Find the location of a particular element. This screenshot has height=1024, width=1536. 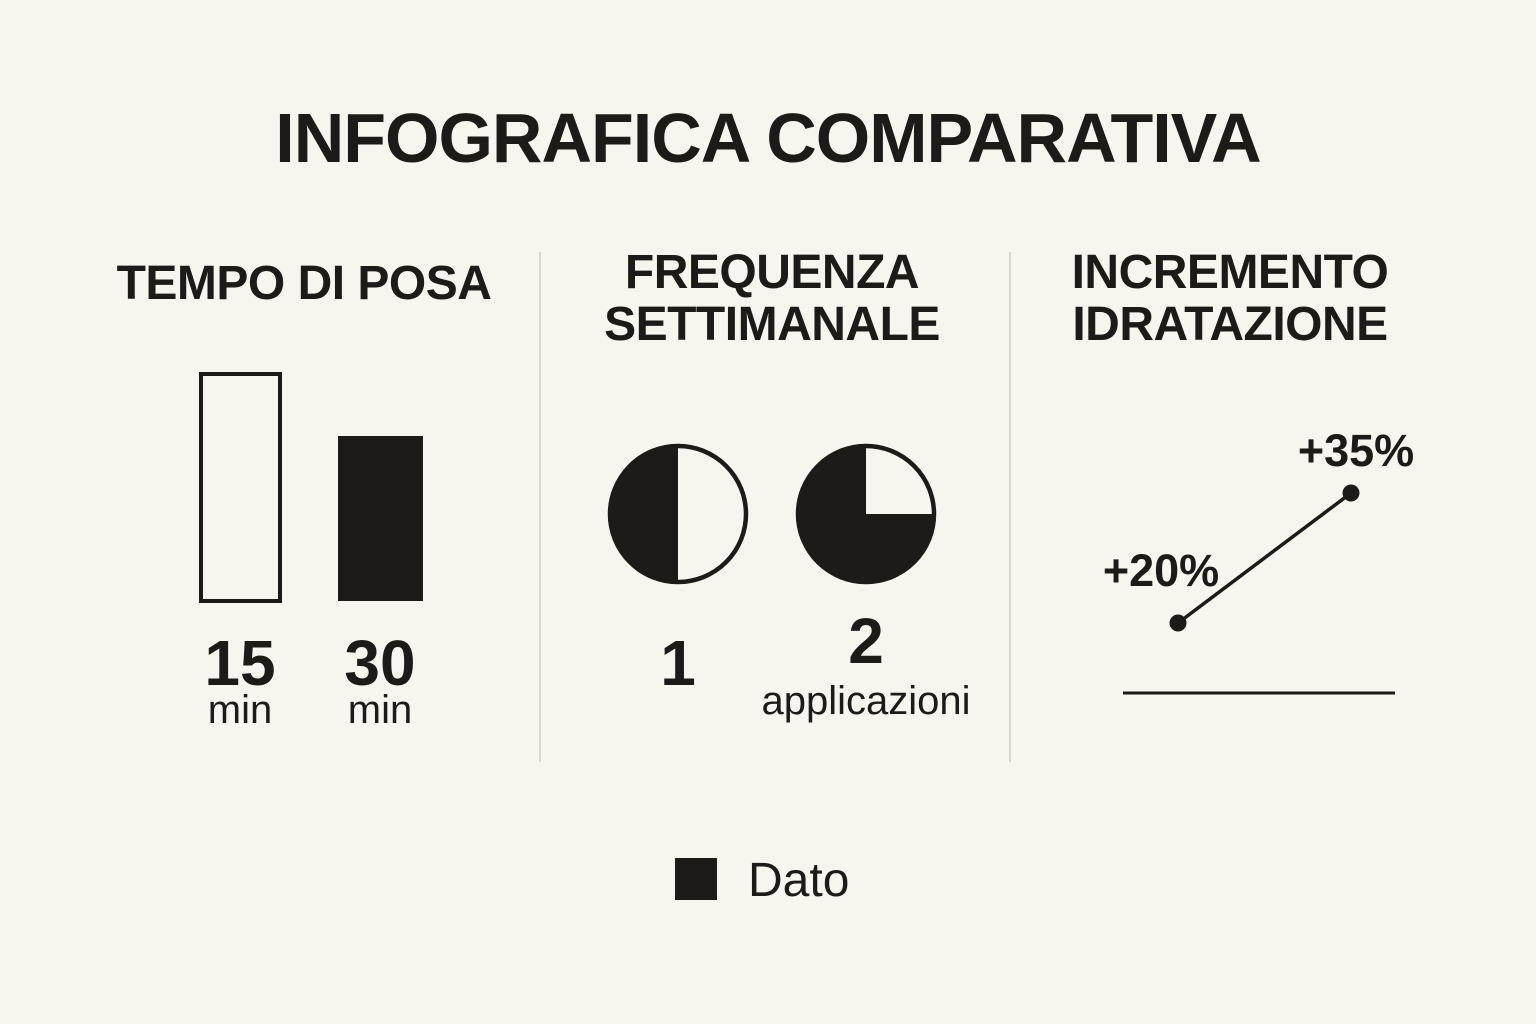

trend-line is located at coordinates (1264, 558).